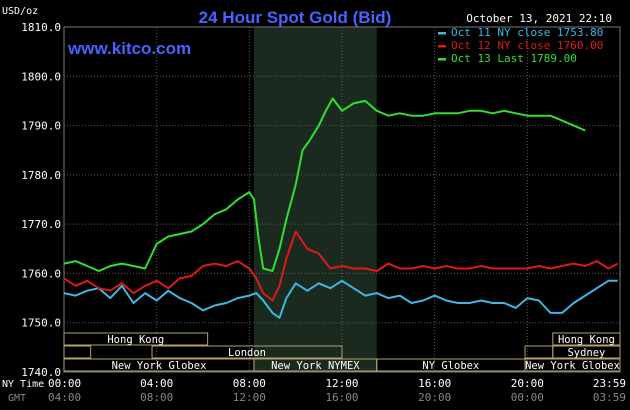 The width and height of the screenshot is (630, 410). What do you see at coordinates (609, 397) in the screenshot?
I see `x-gmt-tick-label: 03:59` at bounding box center [609, 397].